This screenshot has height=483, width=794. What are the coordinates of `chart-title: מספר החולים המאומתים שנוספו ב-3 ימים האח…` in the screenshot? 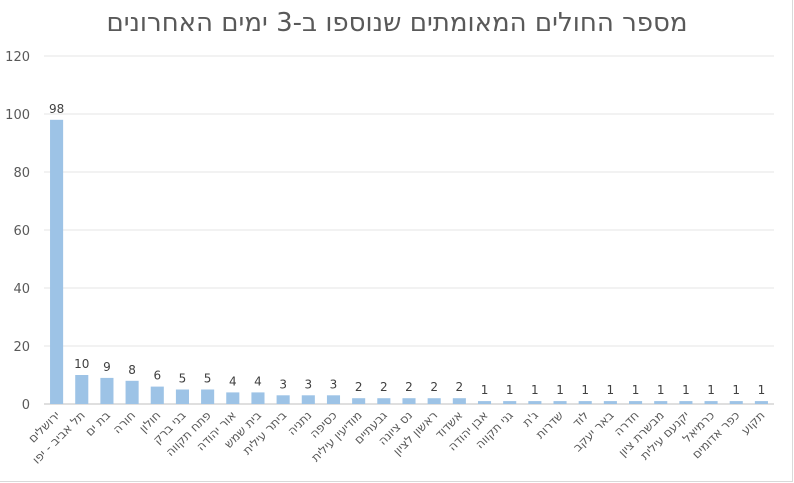 It's located at (397, 23).